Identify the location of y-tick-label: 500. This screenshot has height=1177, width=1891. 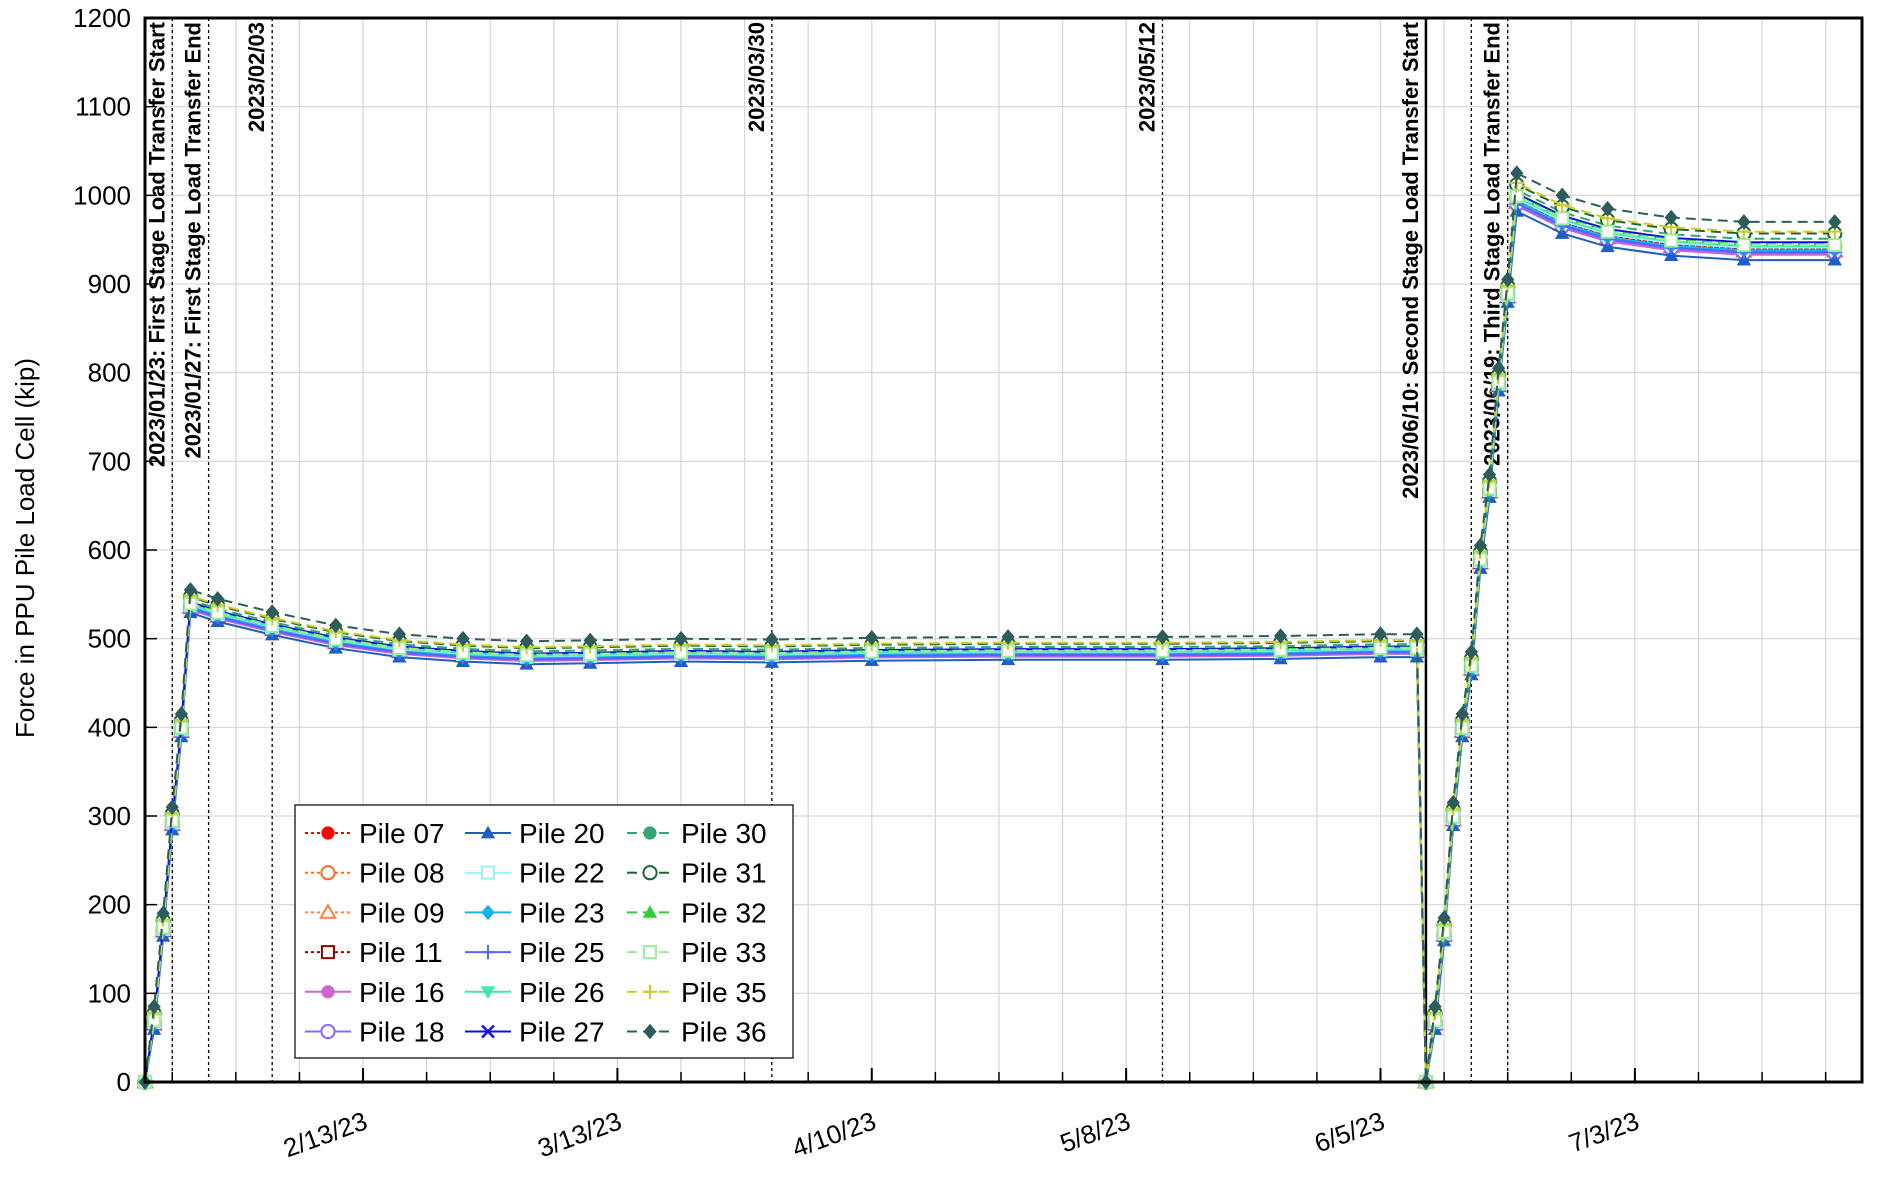
(109, 639).